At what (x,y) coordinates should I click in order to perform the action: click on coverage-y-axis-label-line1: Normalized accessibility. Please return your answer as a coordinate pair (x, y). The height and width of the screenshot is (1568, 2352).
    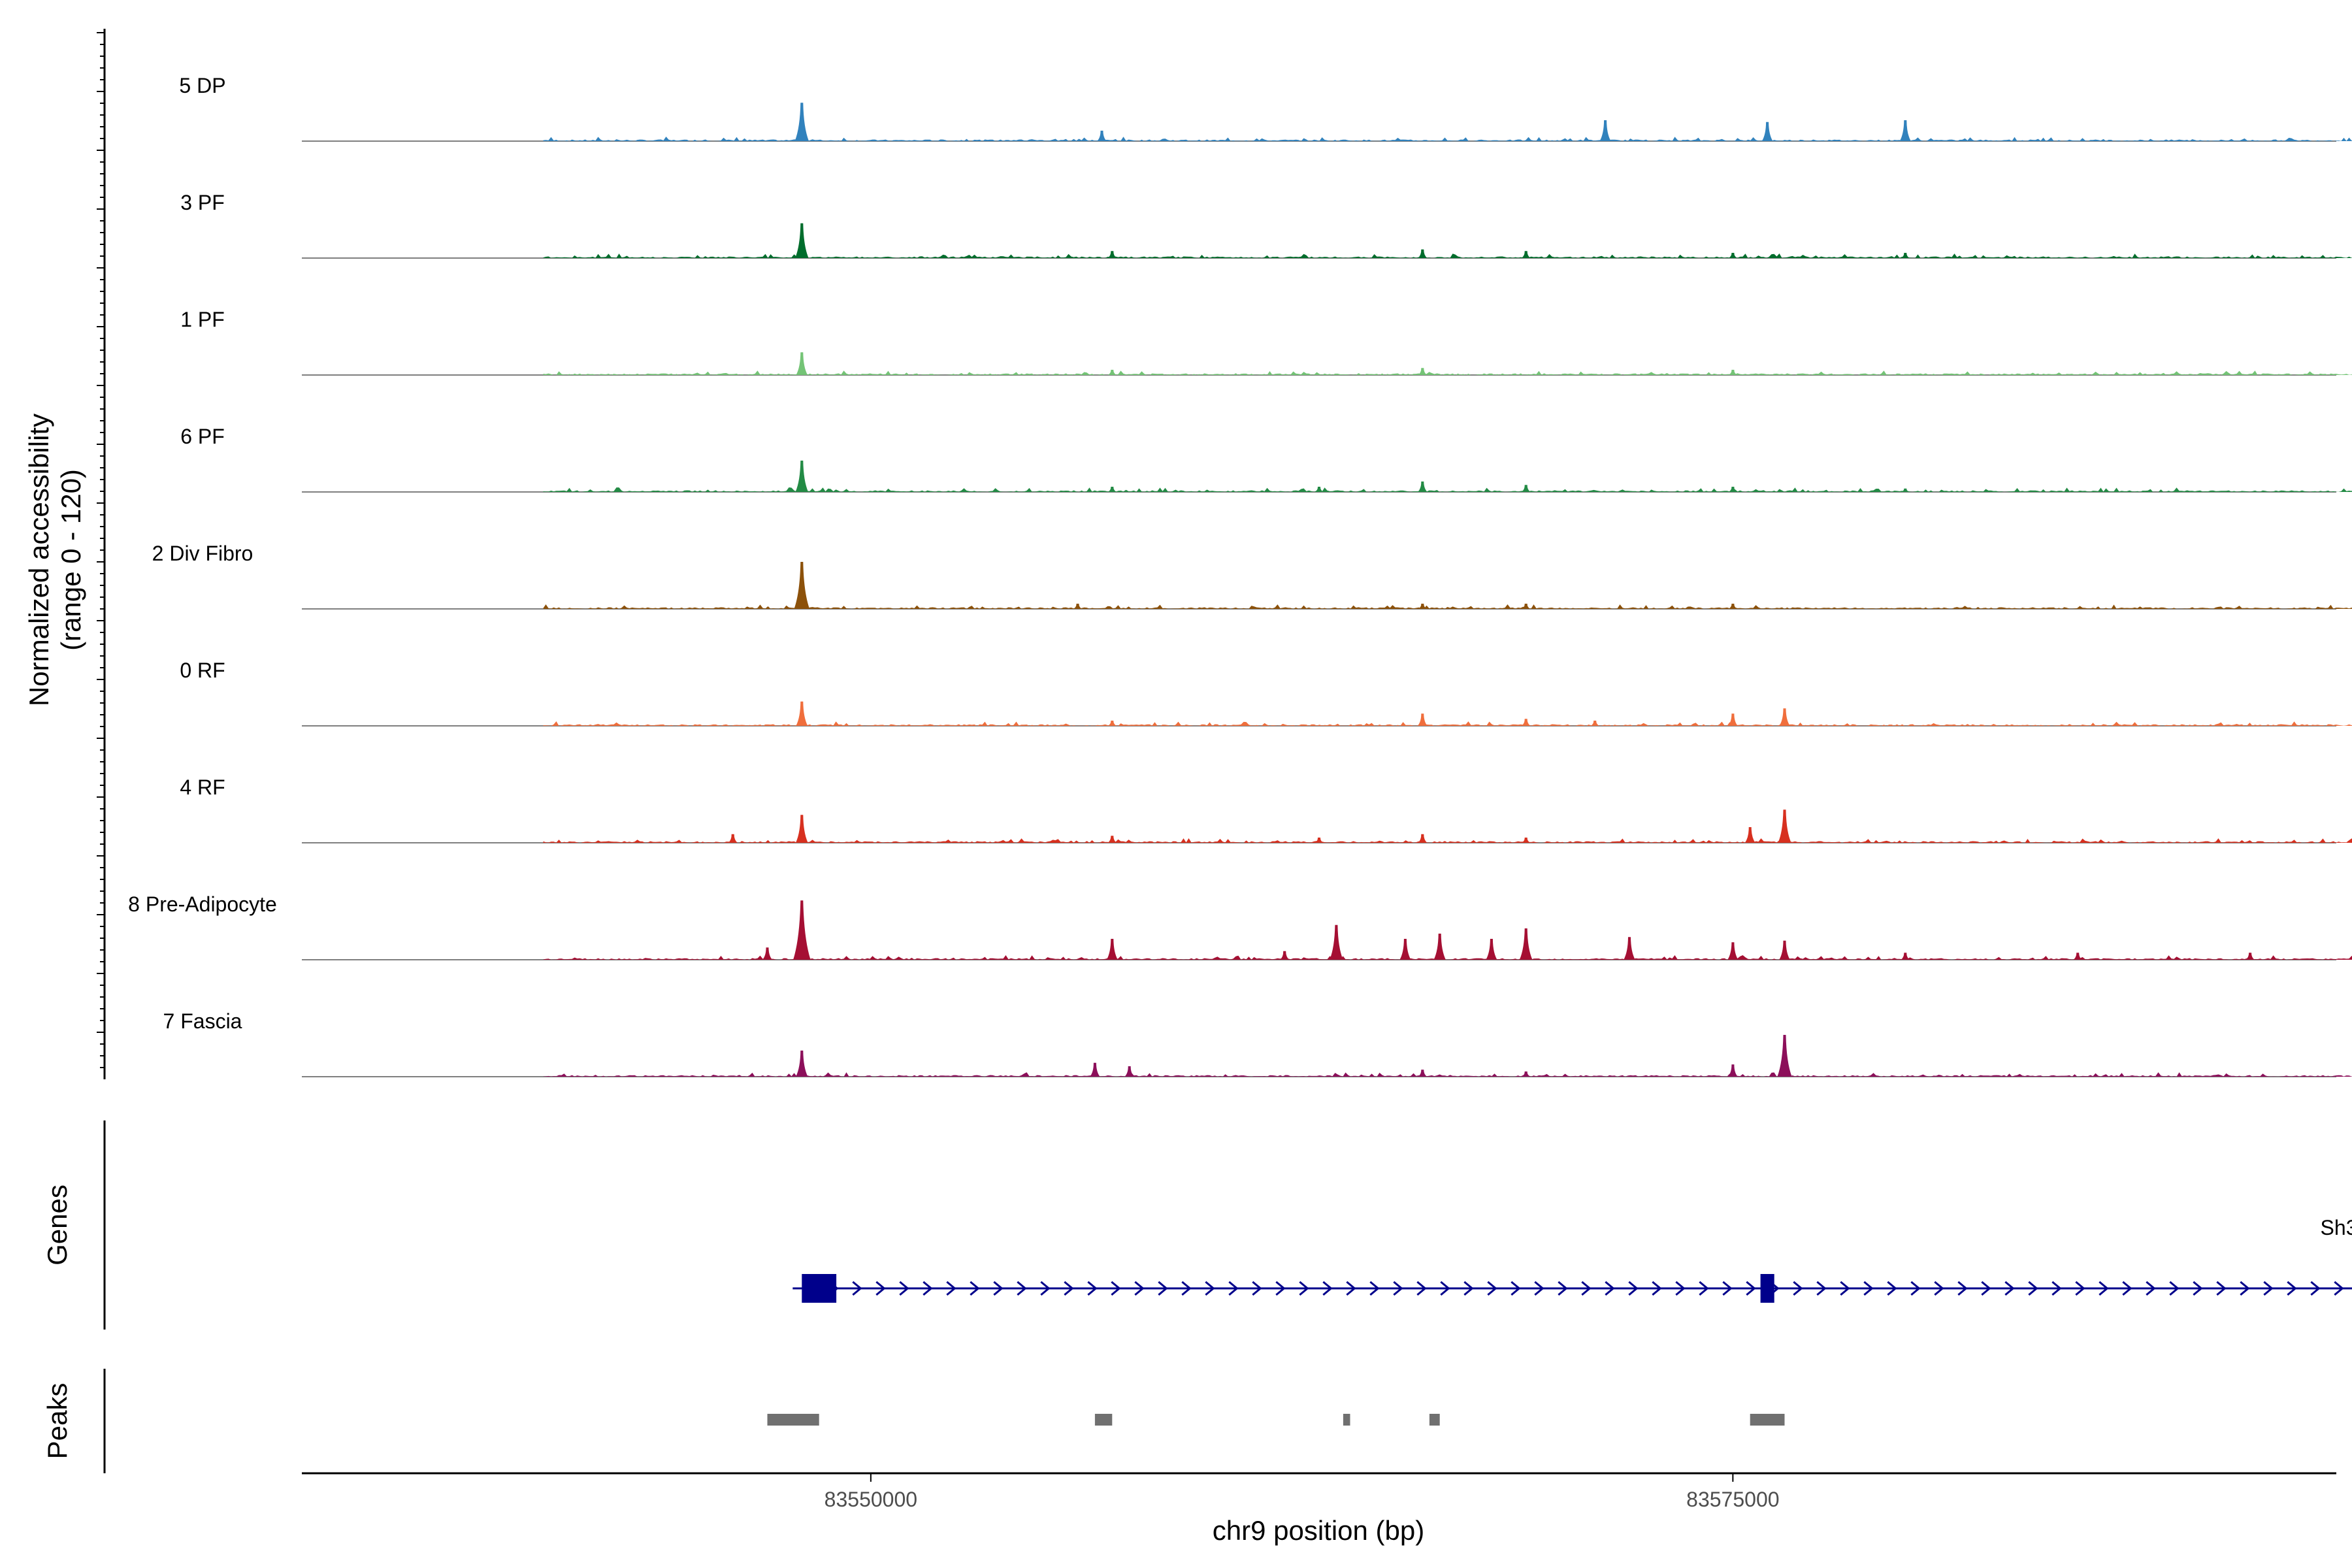
    Looking at the image, I should click on (39, 560).